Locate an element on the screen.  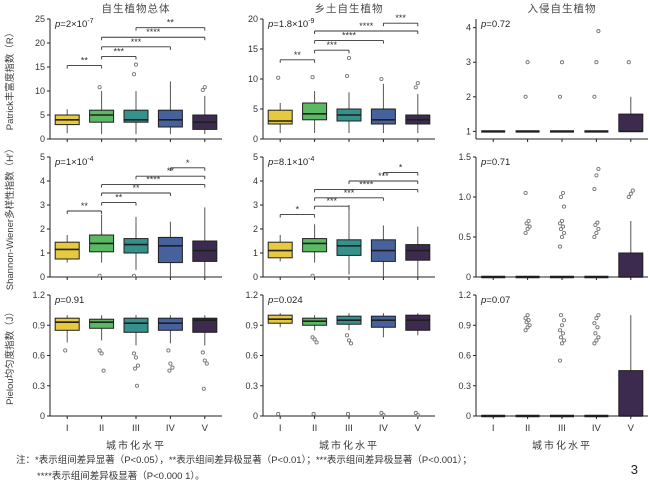
p-value-label-C: p=0.72 is located at coordinates (495, 24).